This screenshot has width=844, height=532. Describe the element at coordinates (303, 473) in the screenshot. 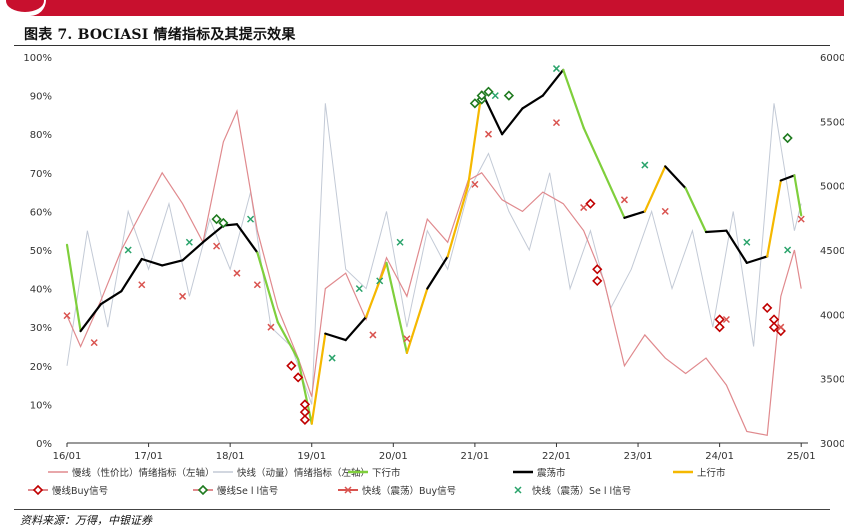

I see `legend-label: 快线（动量）情绪指标（左轴）` at that location.